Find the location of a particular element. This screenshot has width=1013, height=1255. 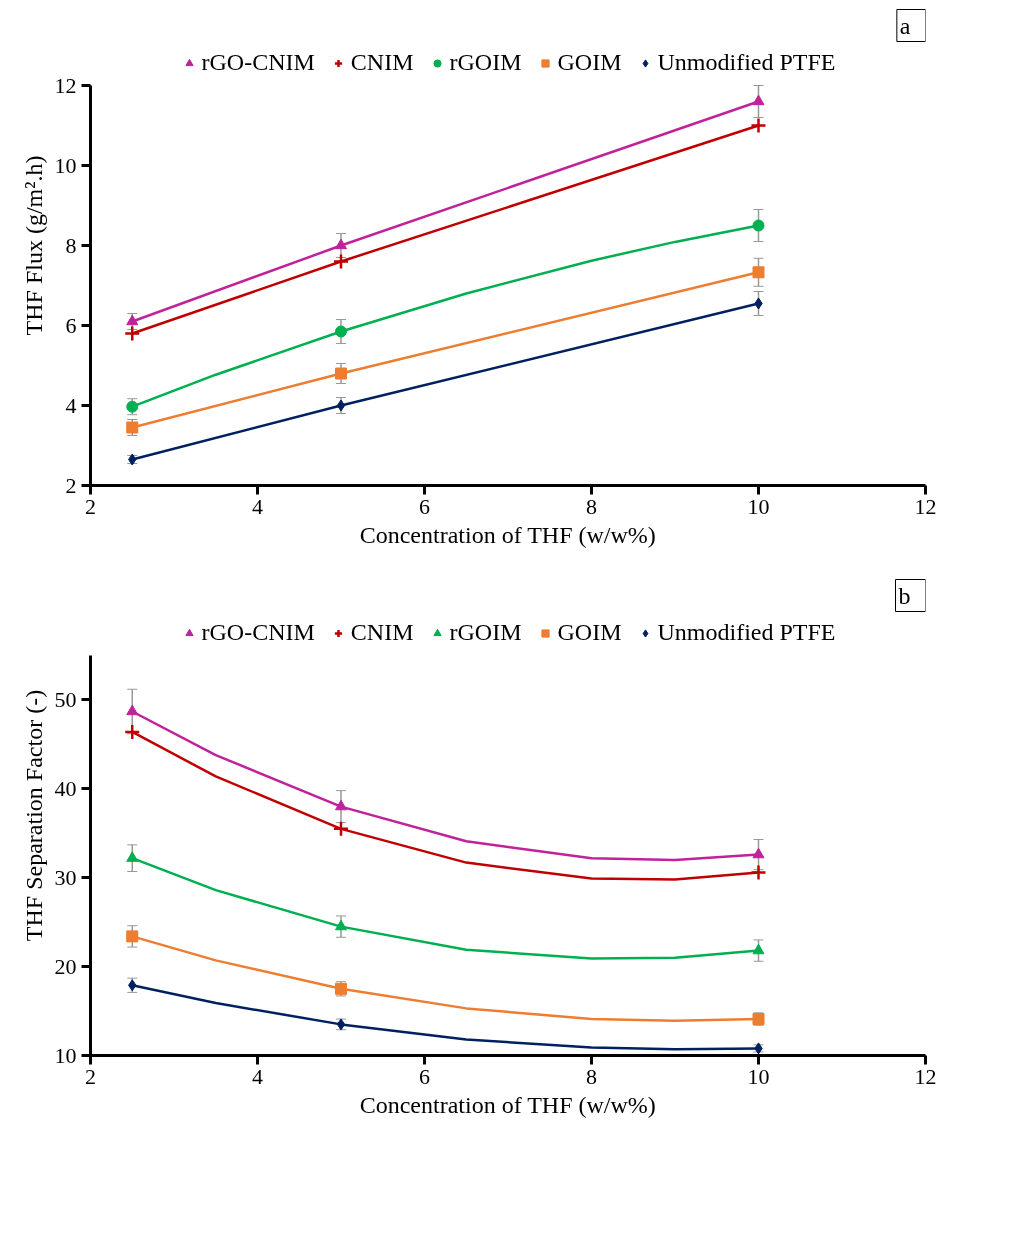

y-tick-label: 30 is located at coordinates (65, 877).